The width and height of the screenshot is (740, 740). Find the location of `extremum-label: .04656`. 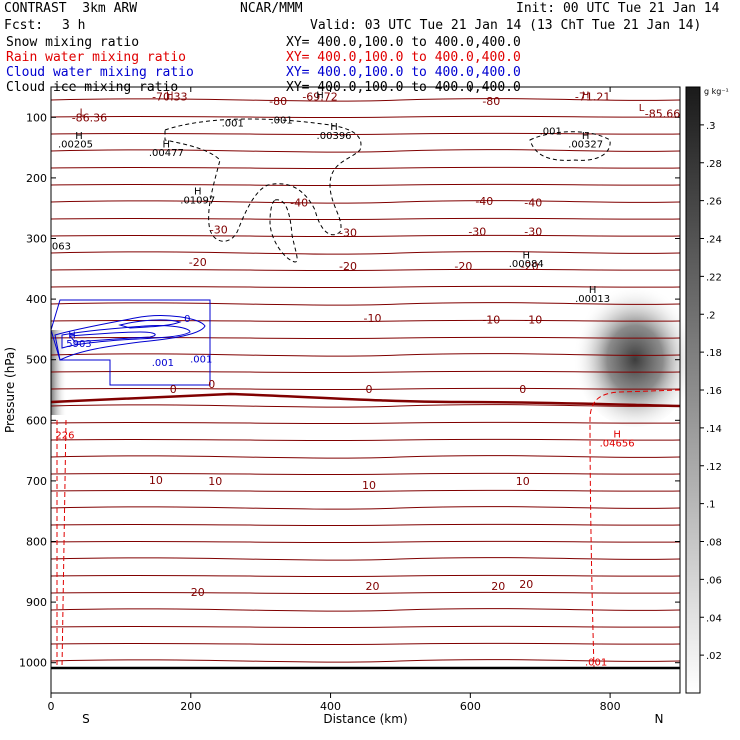

extremum-label: .04656 is located at coordinates (617, 443).